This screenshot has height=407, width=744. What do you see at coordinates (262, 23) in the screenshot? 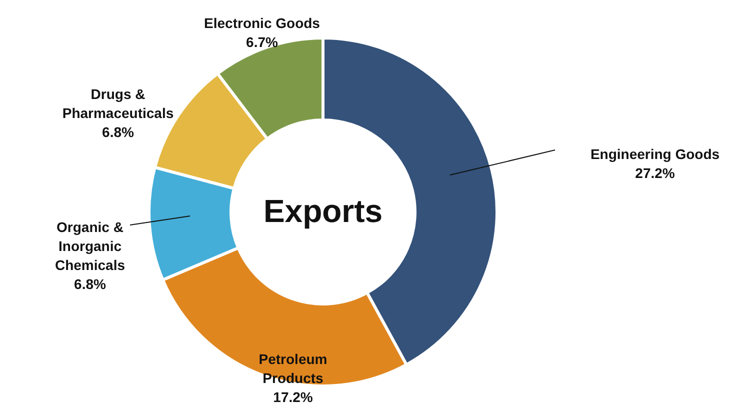
I see `slice-label: Electronic Goods` at bounding box center [262, 23].